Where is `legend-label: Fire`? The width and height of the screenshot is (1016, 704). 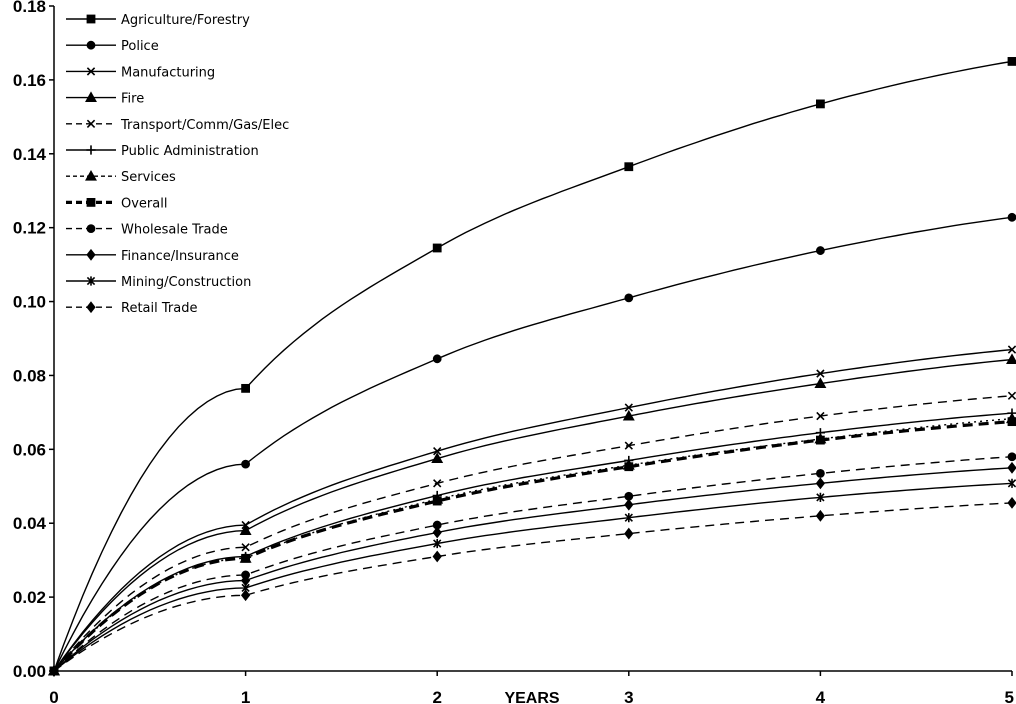 legend-label: Fire is located at coordinates (132, 99).